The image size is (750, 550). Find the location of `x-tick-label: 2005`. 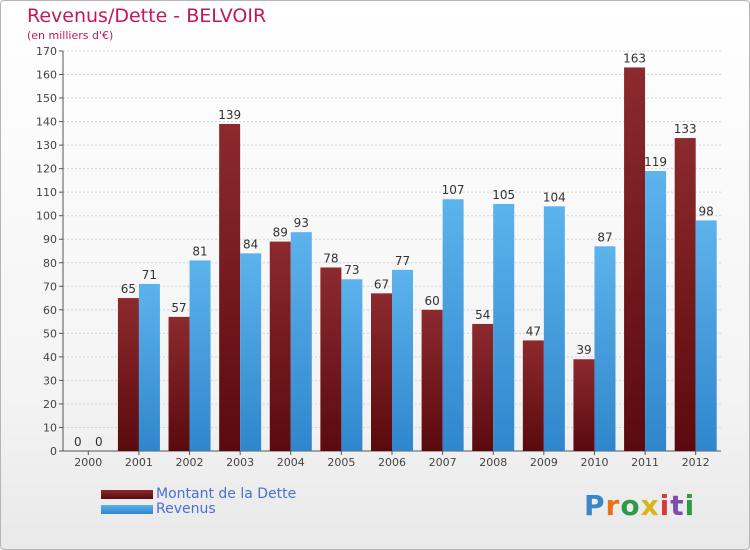

x-tick-label: 2005 is located at coordinates (341, 462).